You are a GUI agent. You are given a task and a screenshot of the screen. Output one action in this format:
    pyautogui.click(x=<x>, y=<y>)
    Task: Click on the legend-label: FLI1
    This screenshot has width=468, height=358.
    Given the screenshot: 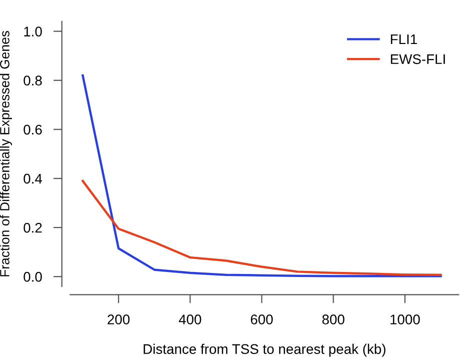 What is the action you would take?
    pyautogui.click(x=403, y=39)
    